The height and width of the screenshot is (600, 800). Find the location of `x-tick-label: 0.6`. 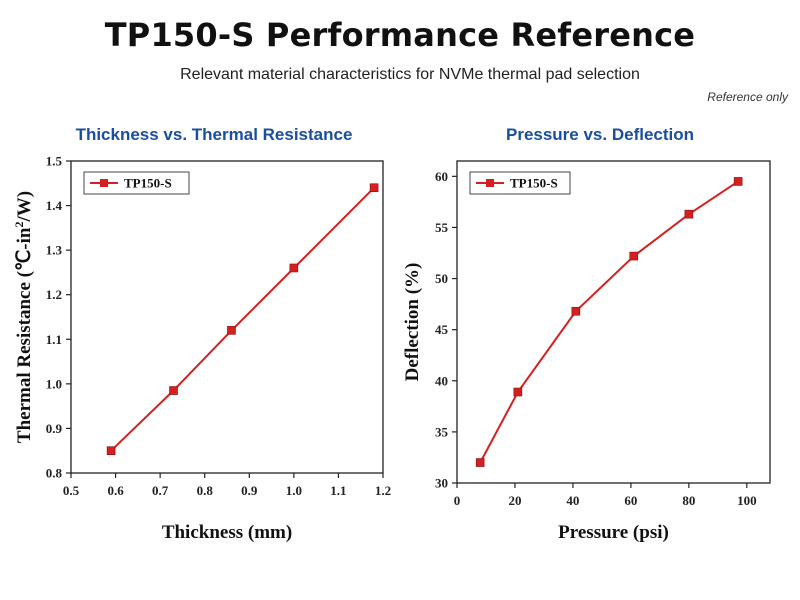

x-tick-label: 0.6 is located at coordinates (115, 490).